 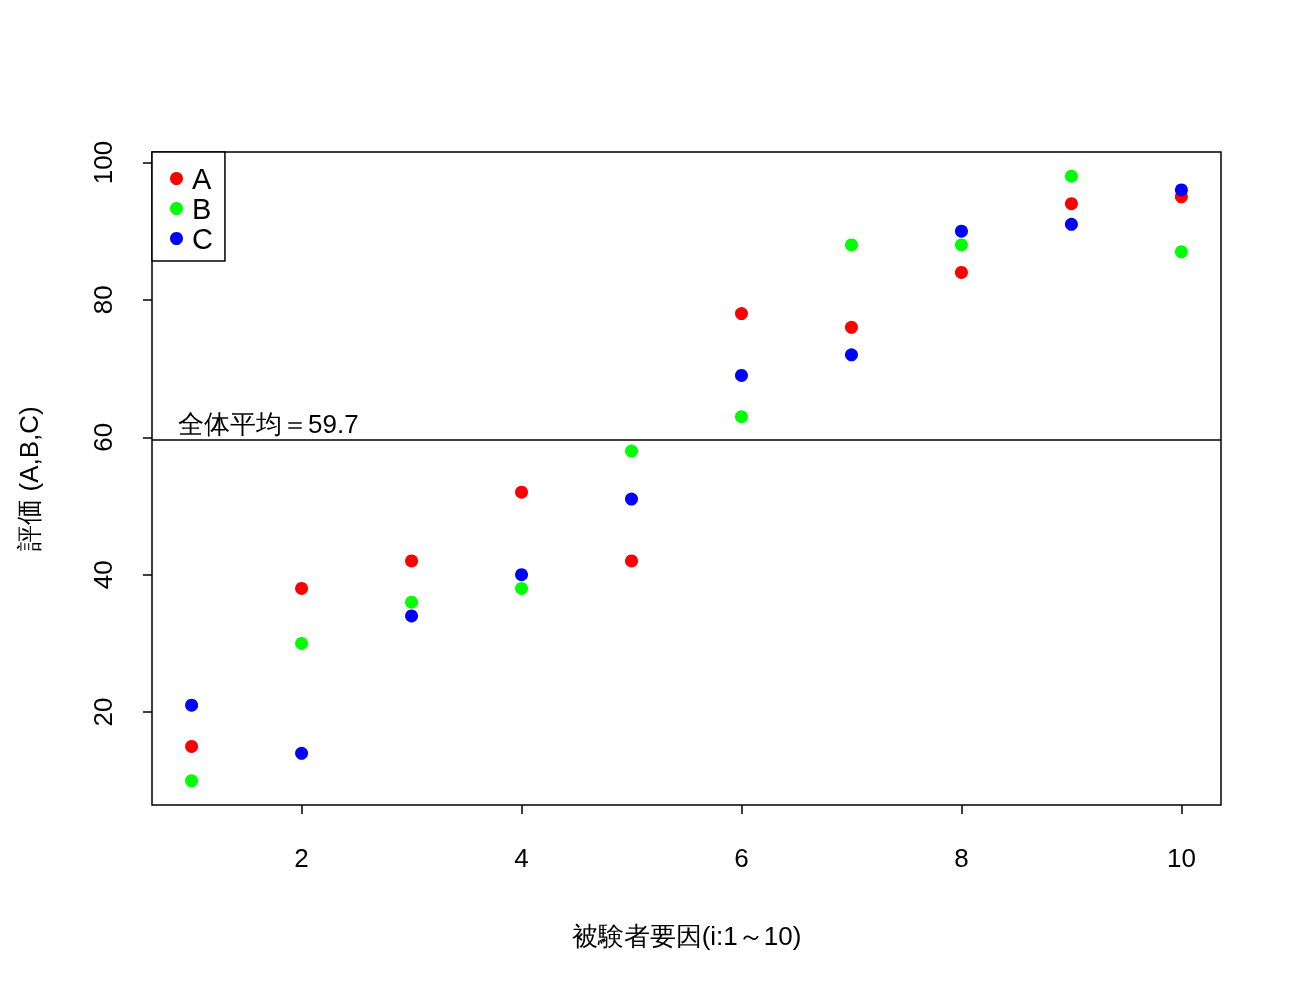 I want to click on x-tick-label: 6, so click(x=741, y=858).